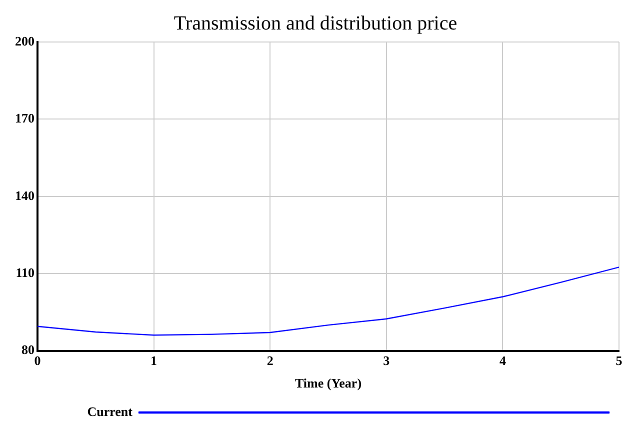 This screenshot has height=437, width=635. What do you see at coordinates (24, 40) in the screenshot?
I see `y-tick-label: 200` at bounding box center [24, 40].